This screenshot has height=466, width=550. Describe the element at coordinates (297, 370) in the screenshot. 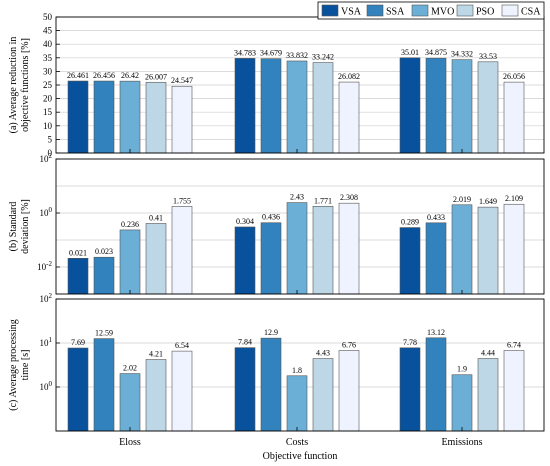

I see `data-label: 1.8` at that location.